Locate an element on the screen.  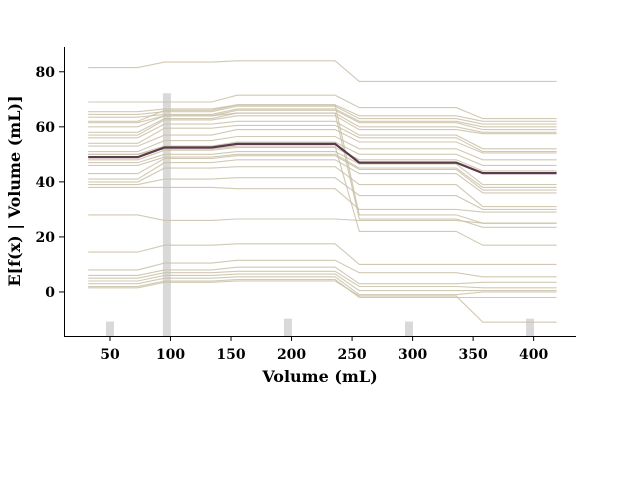
y-tick-label-80: 80 is located at coordinates (46, 73).